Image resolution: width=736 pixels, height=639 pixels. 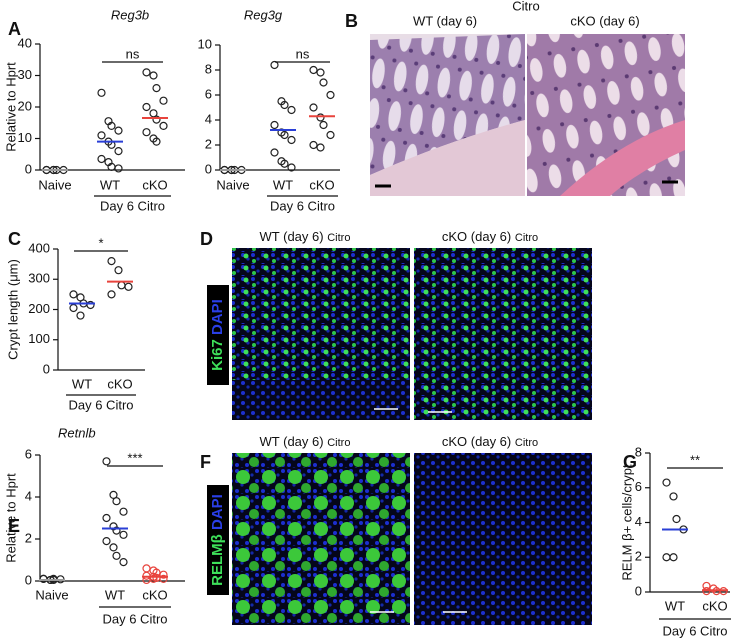 What do you see at coordinates (130, 14) in the screenshot?
I see `chart-title: Reg3b` at bounding box center [130, 14].